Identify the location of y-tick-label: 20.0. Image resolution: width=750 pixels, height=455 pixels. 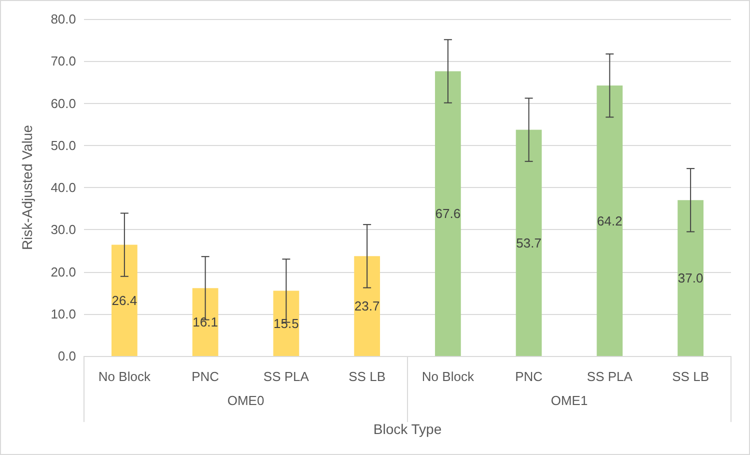
(63, 272).